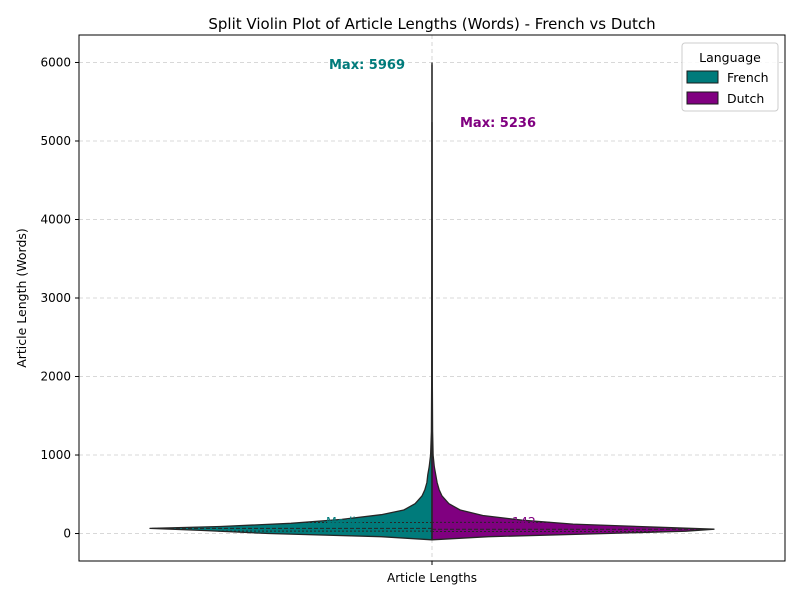 This screenshot has width=800, height=600. Describe the element at coordinates (55, 298) in the screenshot. I see `y-tick-label: 3000` at that location.